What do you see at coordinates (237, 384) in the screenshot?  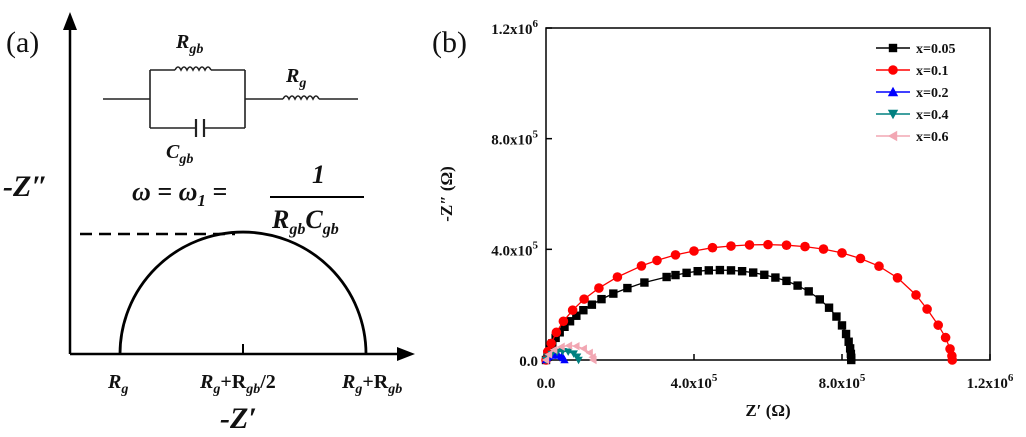 I see `schematic-tick-half: Rg+Rgb/2` at bounding box center [237, 384].